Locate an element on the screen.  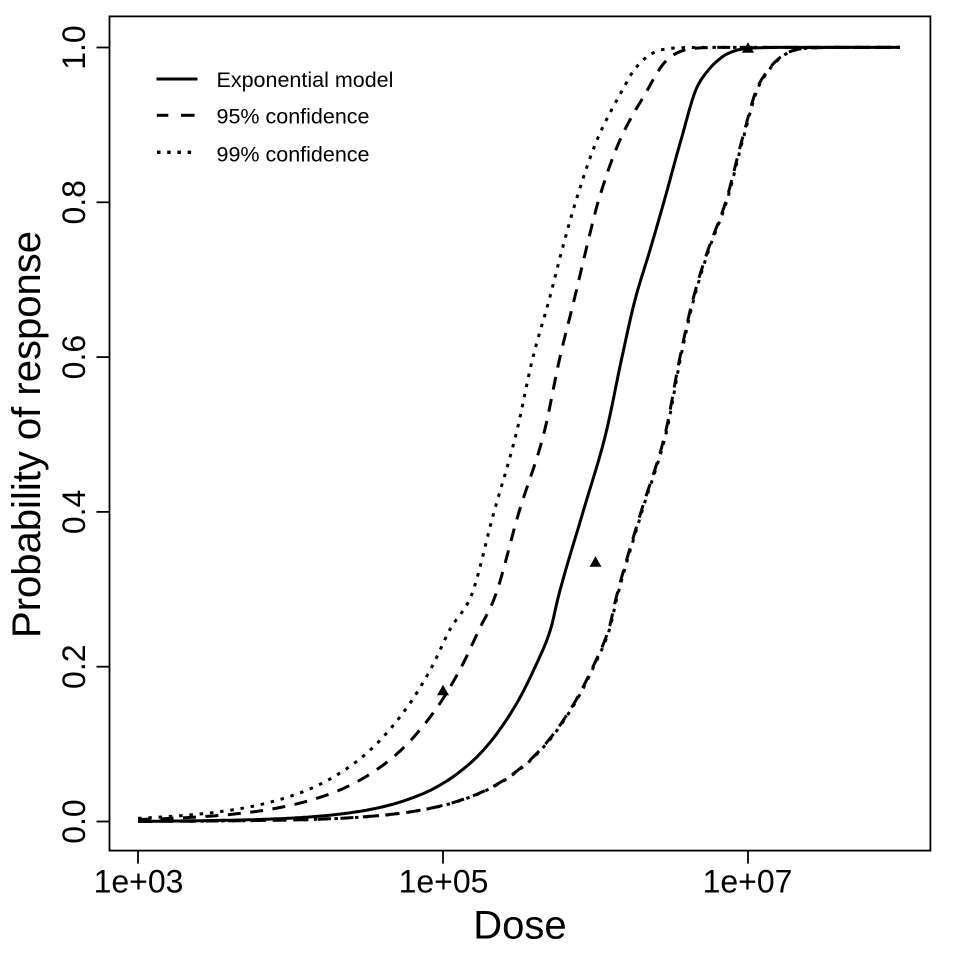
svg-text: 1e+03 is located at coordinates (139, 882).